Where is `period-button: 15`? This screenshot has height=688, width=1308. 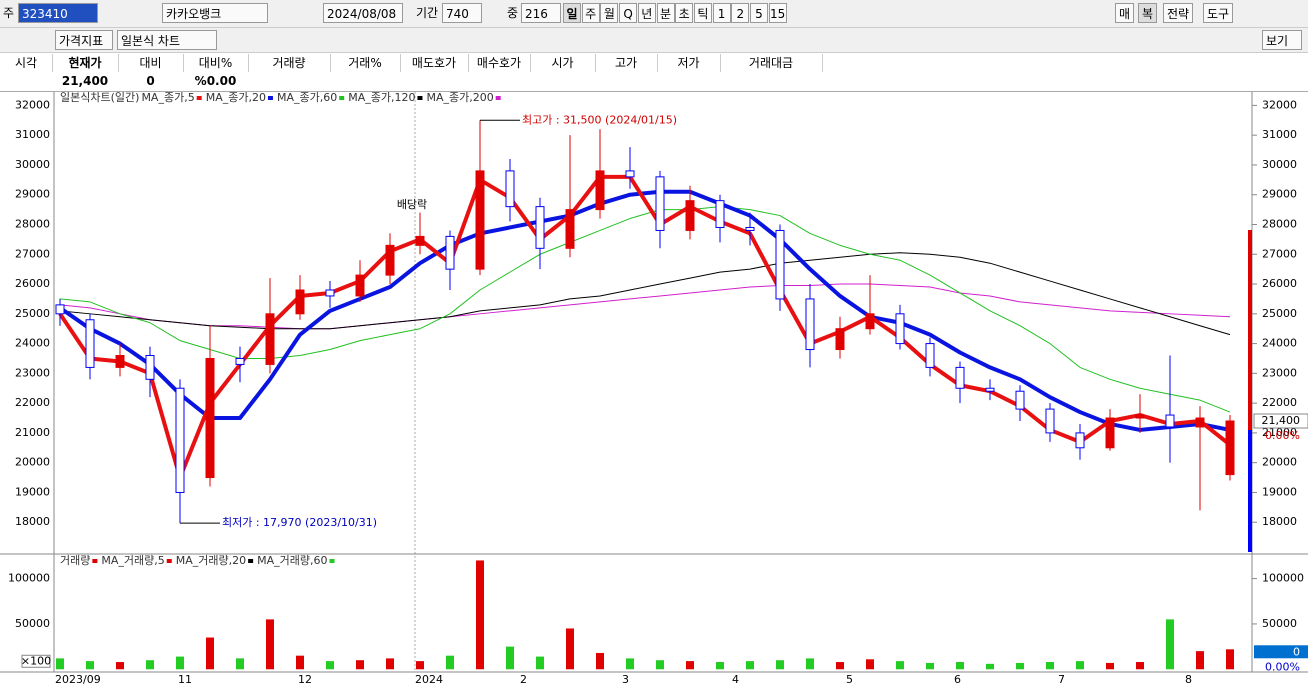 period-button: 15 is located at coordinates (777, 13).